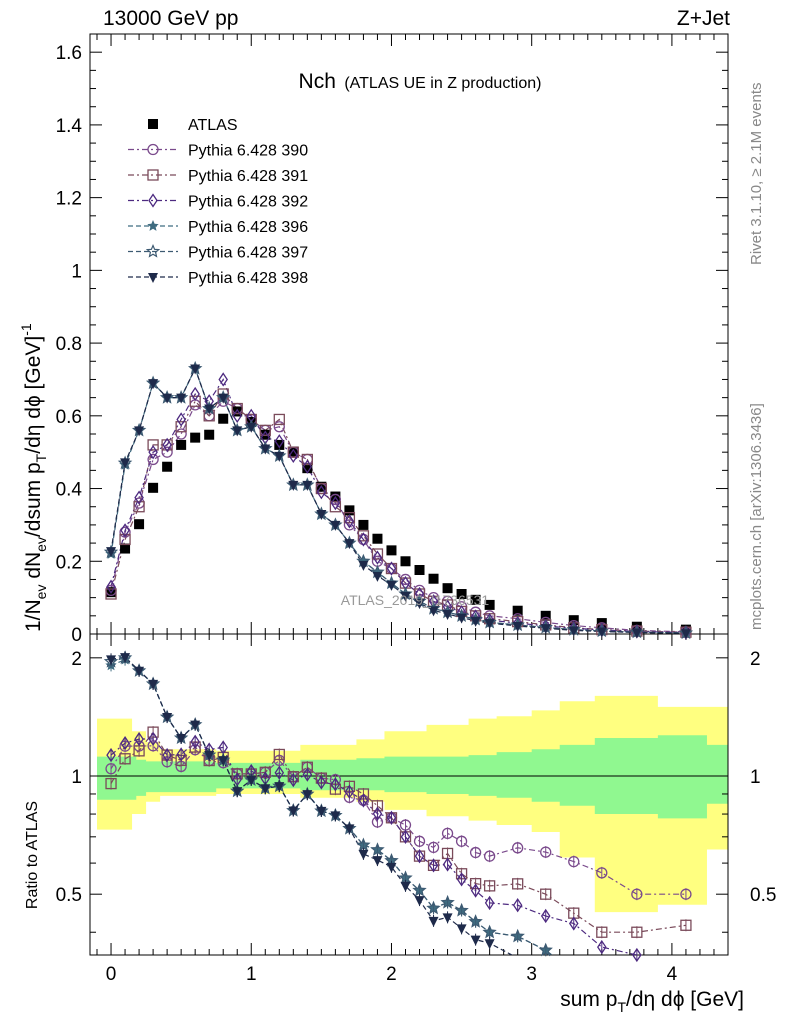 This screenshot has height=1024, width=786. What do you see at coordinates (76, 777) in the screenshot?
I see `ratio-tick-label: 1` at bounding box center [76, 777].